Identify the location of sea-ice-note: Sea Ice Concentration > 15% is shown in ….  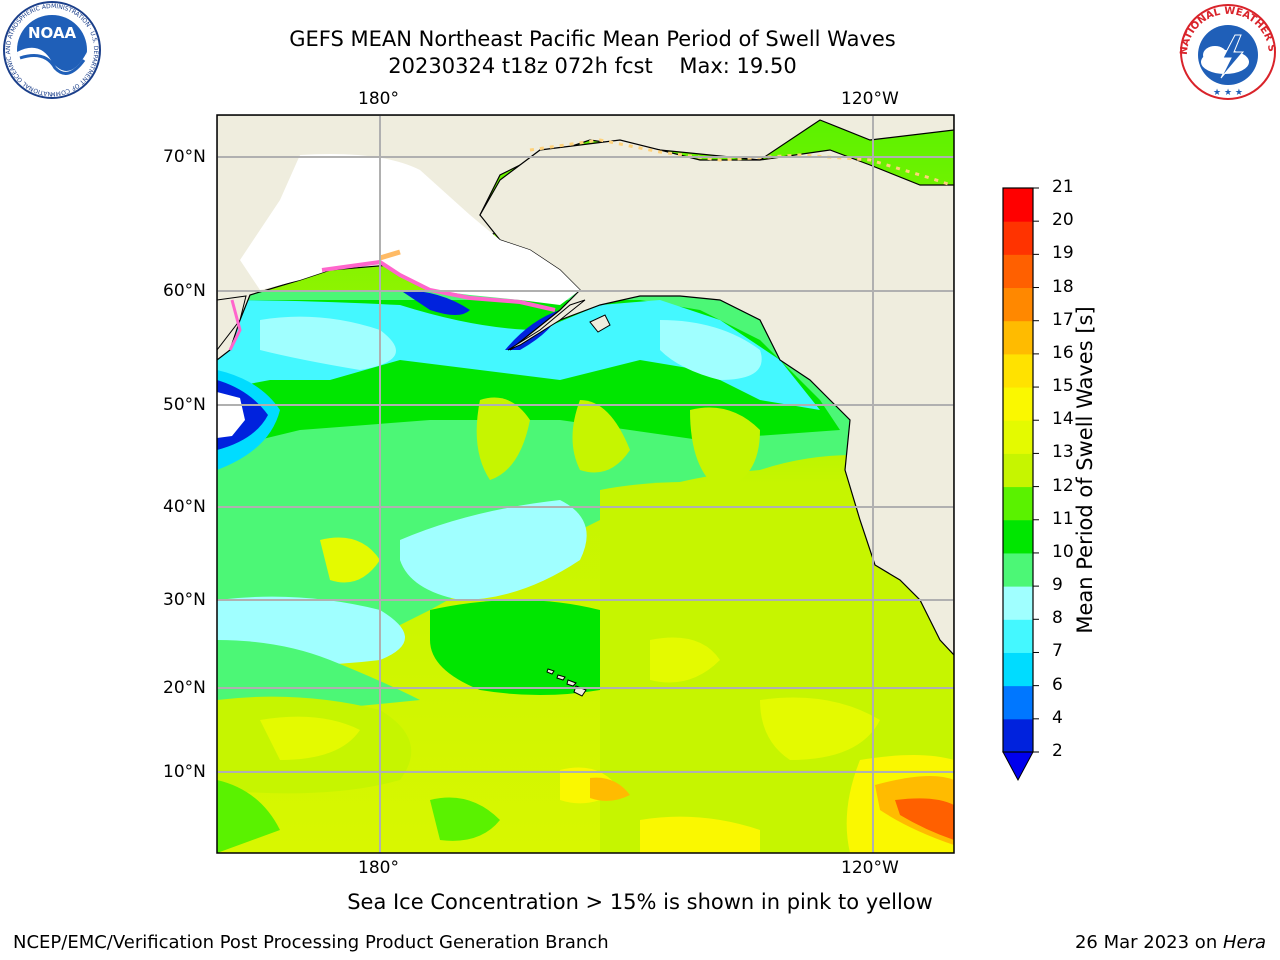
(640, 902).